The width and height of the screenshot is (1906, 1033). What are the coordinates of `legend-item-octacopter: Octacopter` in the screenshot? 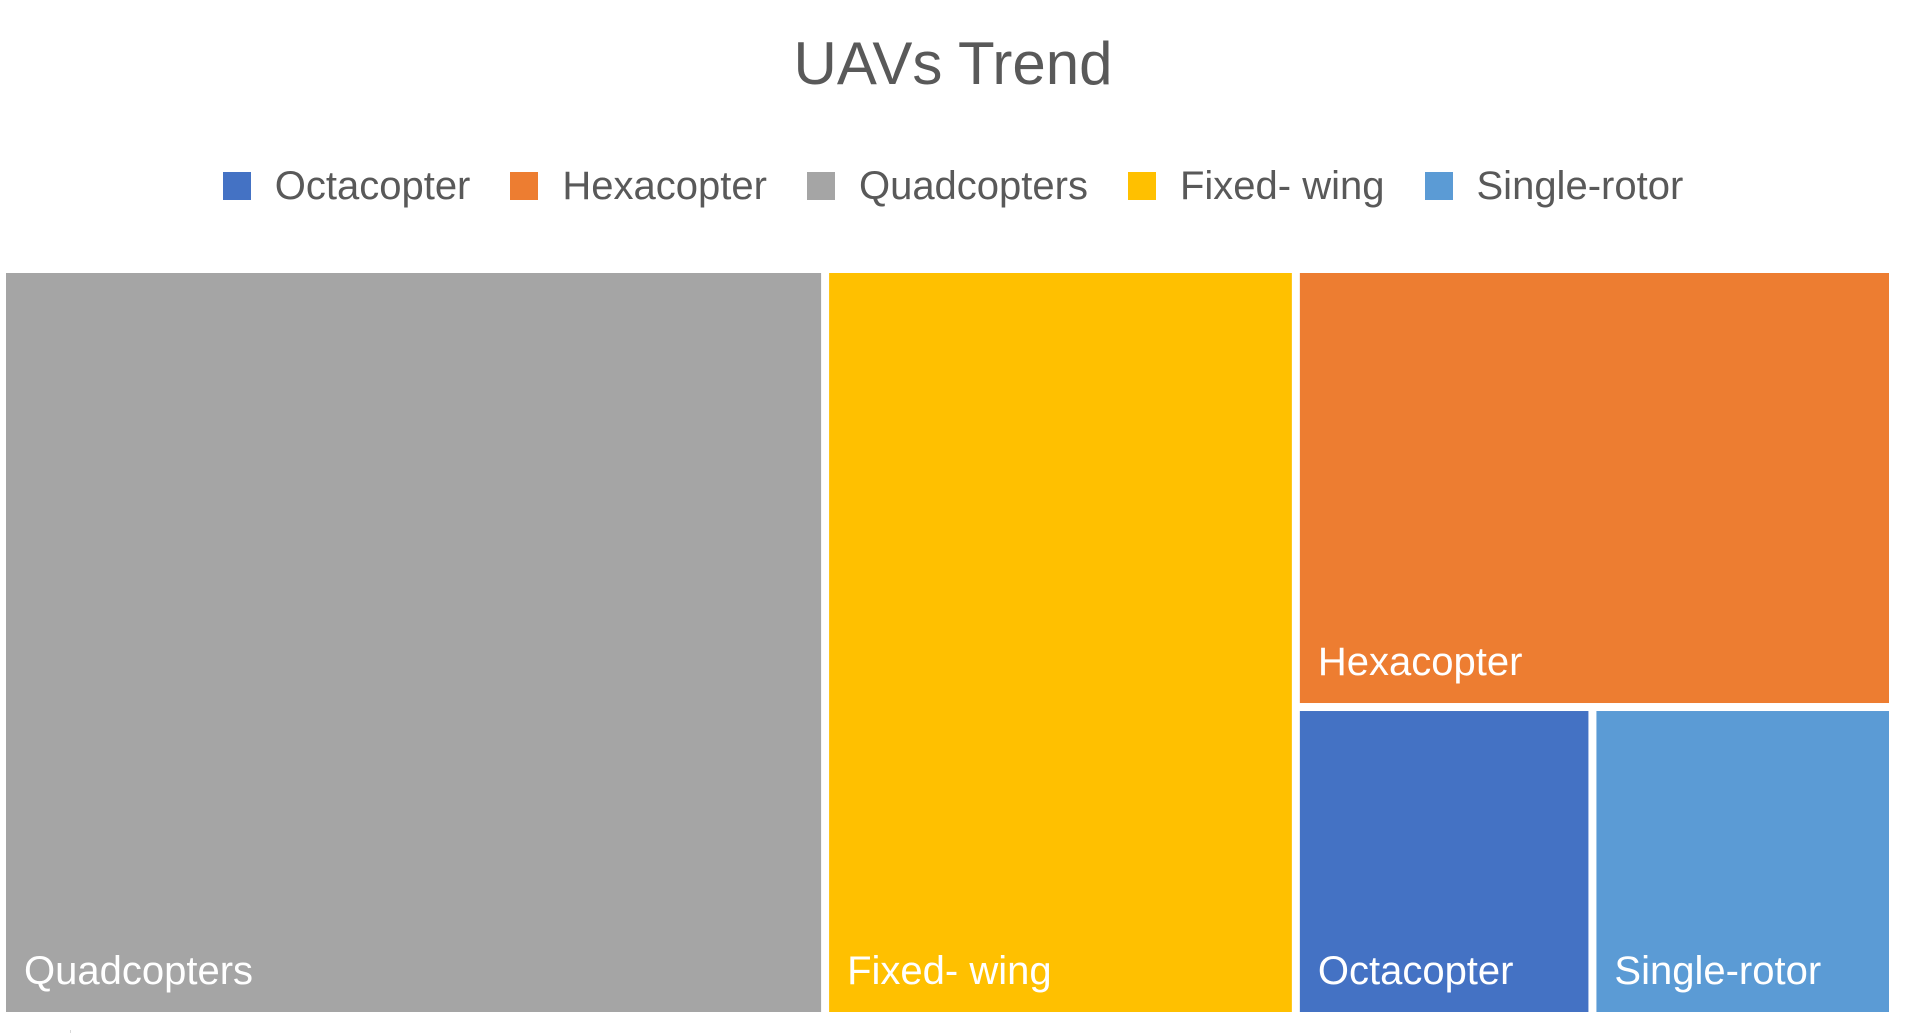 It's located at (346, 186).